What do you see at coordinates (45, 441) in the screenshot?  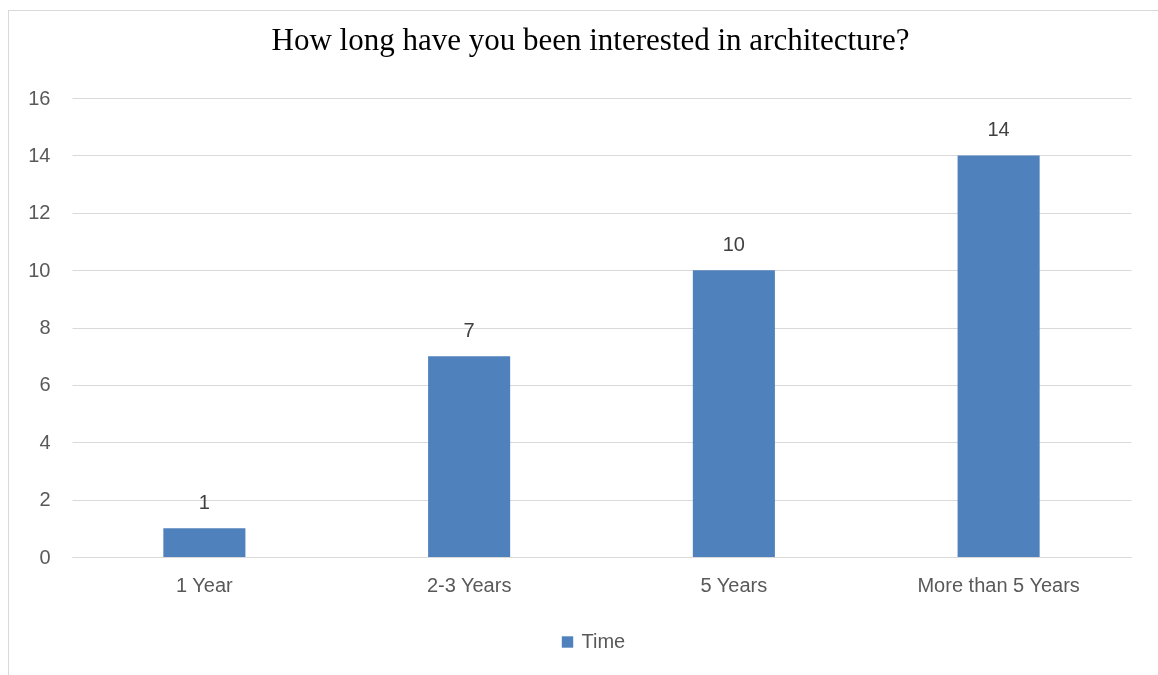 I see `y-tick-label: 4` at bounding box center [45, 441].